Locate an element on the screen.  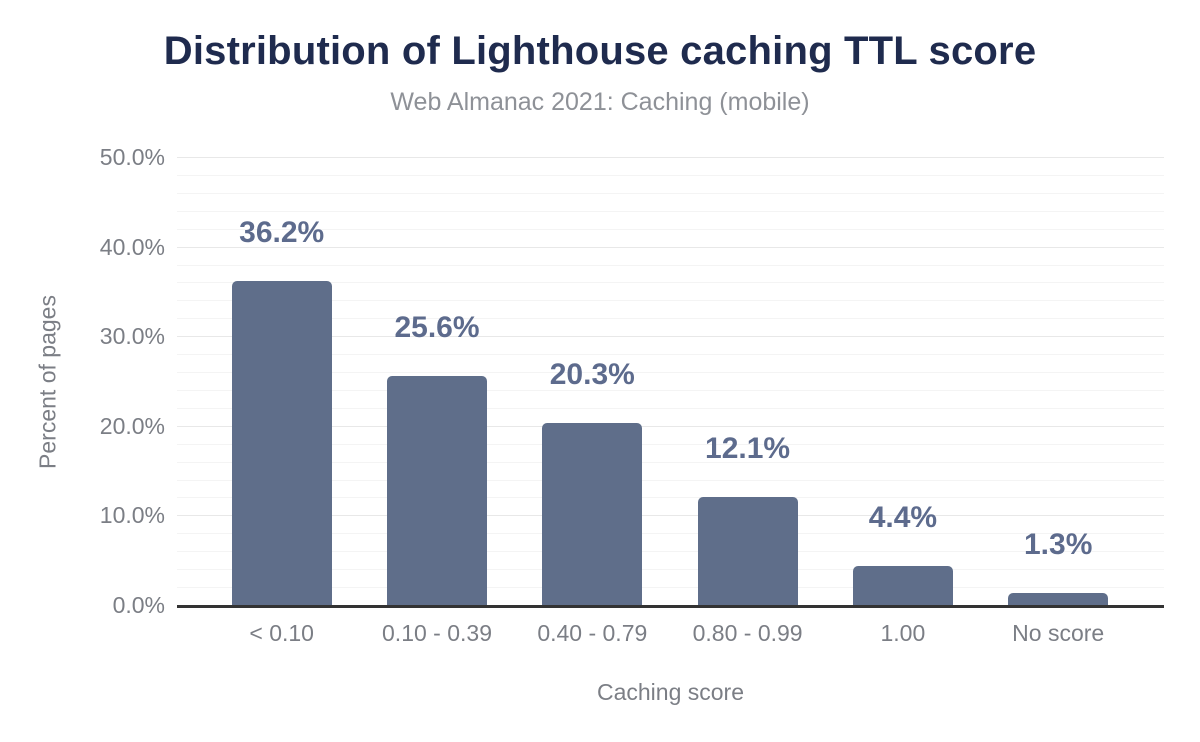
y-axis-tick-label: 30.0% is located at coordinates (132, 336).